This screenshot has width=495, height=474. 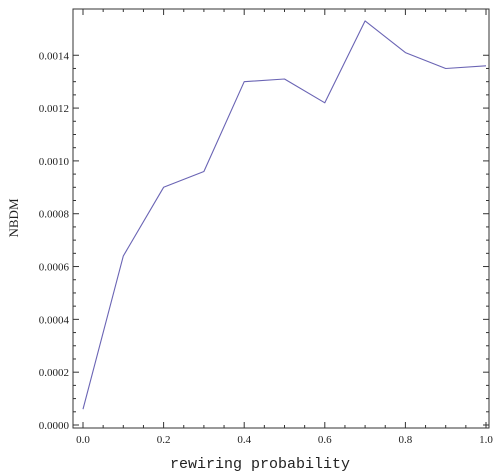 I want to click on y-tick-label: 0.0008, so click(x=54, y=215).